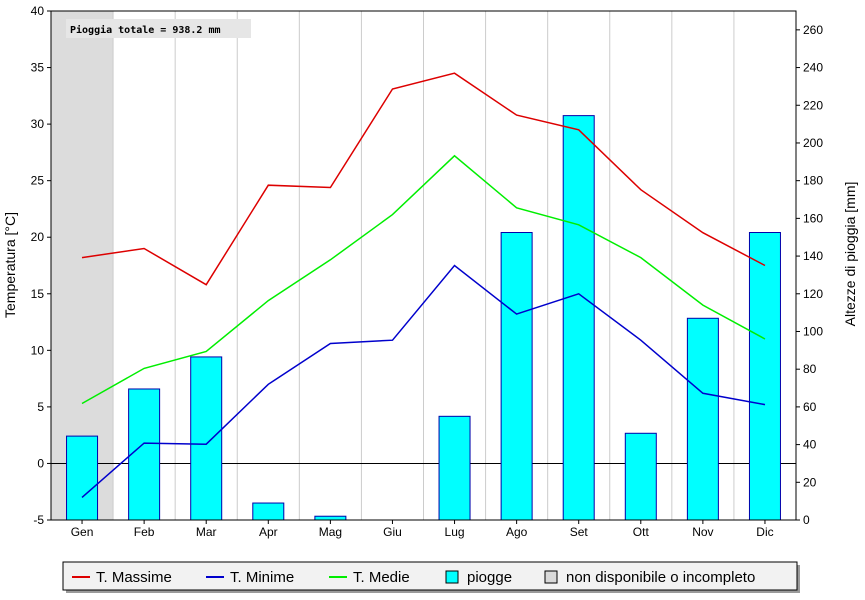 The width and height of the screenshot is (865, 600). Describe the element at coordinates (381, 577) in the screenshot. I see `legend-label-t-medie: T. Medie` at that location.